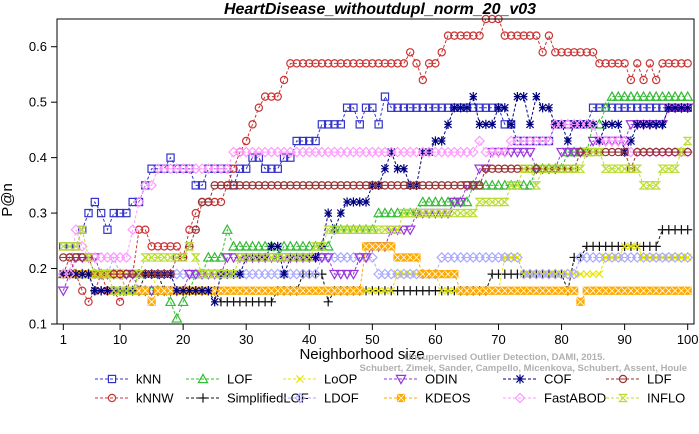 The width and height of the screenshot is (699, 434). What do you see at coordinates (421, 379) in the screenshot?
I see `legend-entry-odin: ODIN` at bounding box center [421, 379].